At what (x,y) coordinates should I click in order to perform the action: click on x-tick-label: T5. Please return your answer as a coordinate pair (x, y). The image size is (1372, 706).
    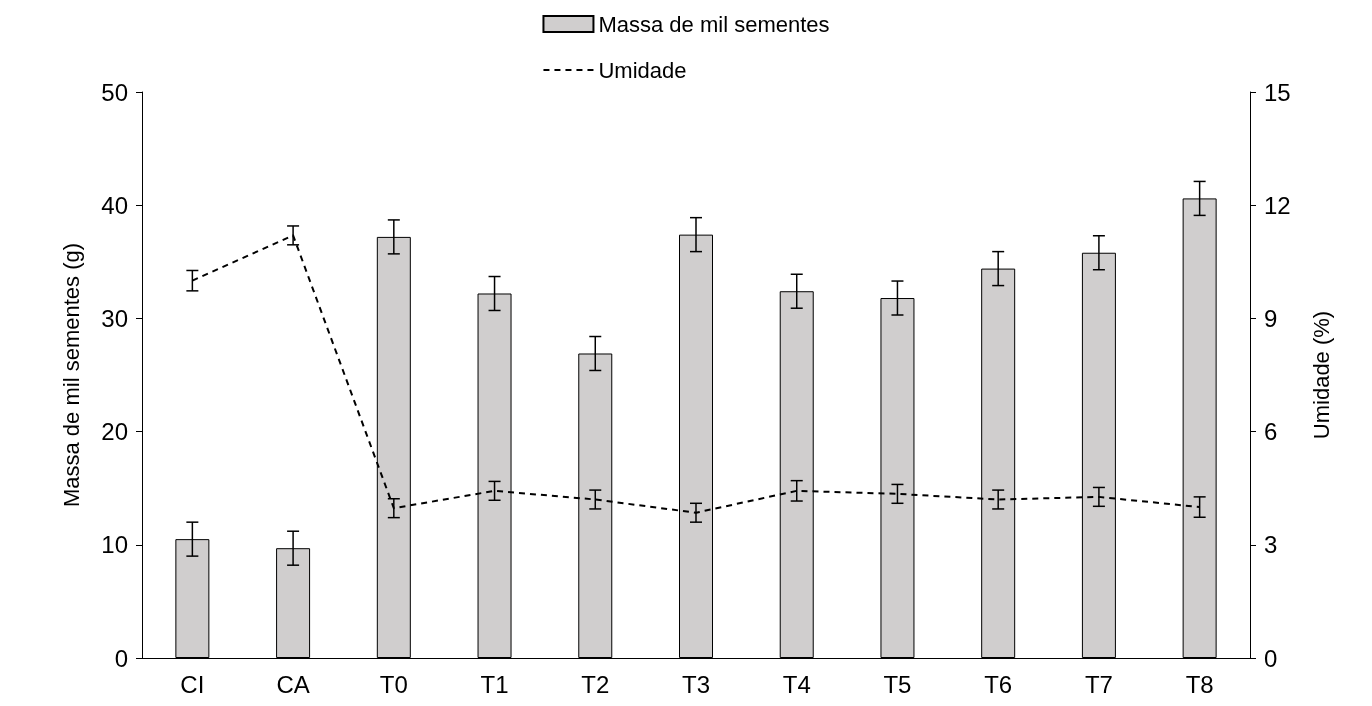
    Looking at the image, I should click on (897, 684).